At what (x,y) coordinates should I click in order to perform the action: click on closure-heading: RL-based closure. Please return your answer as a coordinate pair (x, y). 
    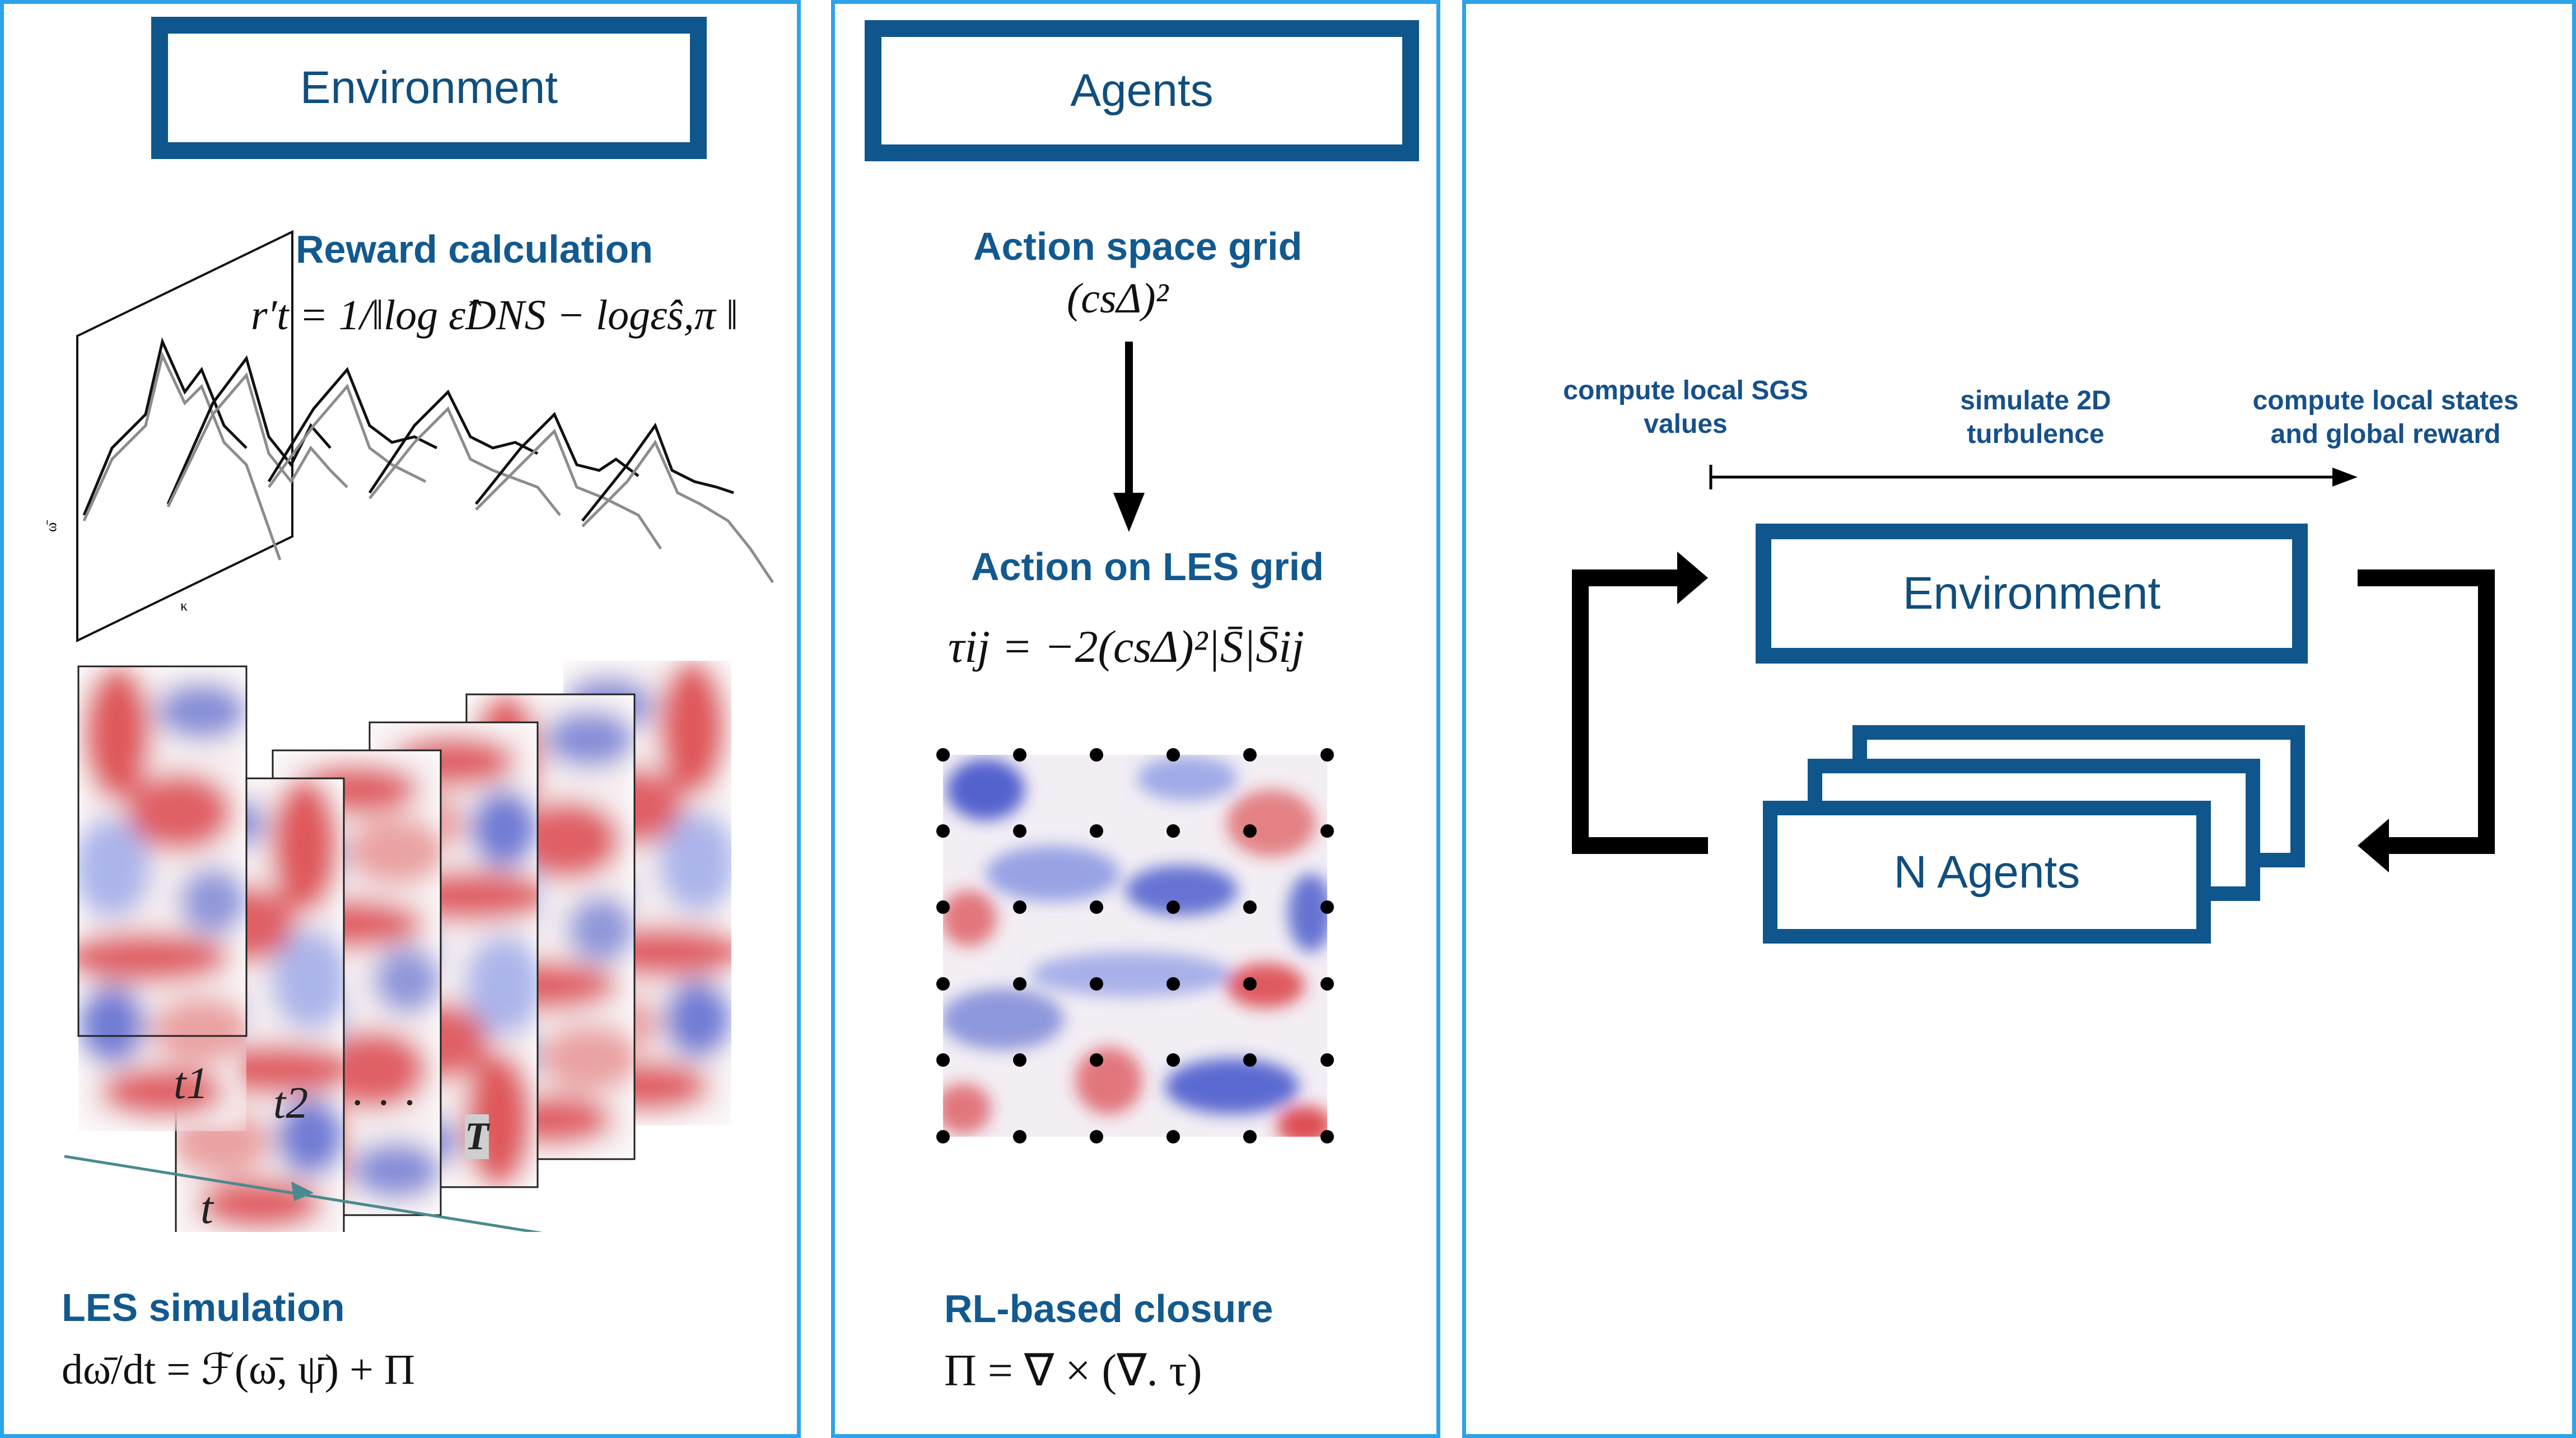
    Looking at the image, I should click on (1109, 1308).